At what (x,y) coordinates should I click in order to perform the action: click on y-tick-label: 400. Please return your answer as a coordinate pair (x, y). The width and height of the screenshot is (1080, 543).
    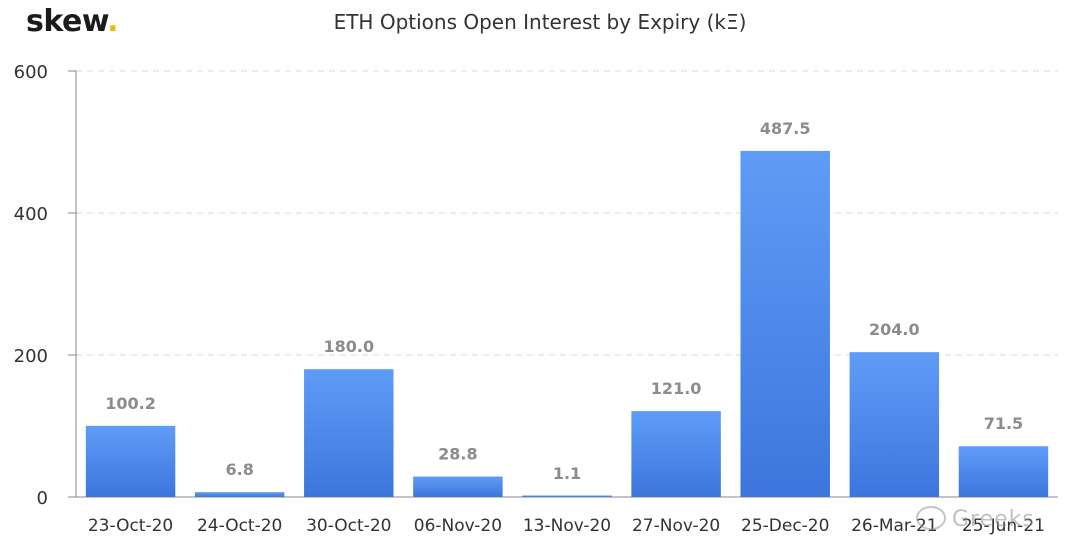
    Looking at the image, I should click on (31, 214).